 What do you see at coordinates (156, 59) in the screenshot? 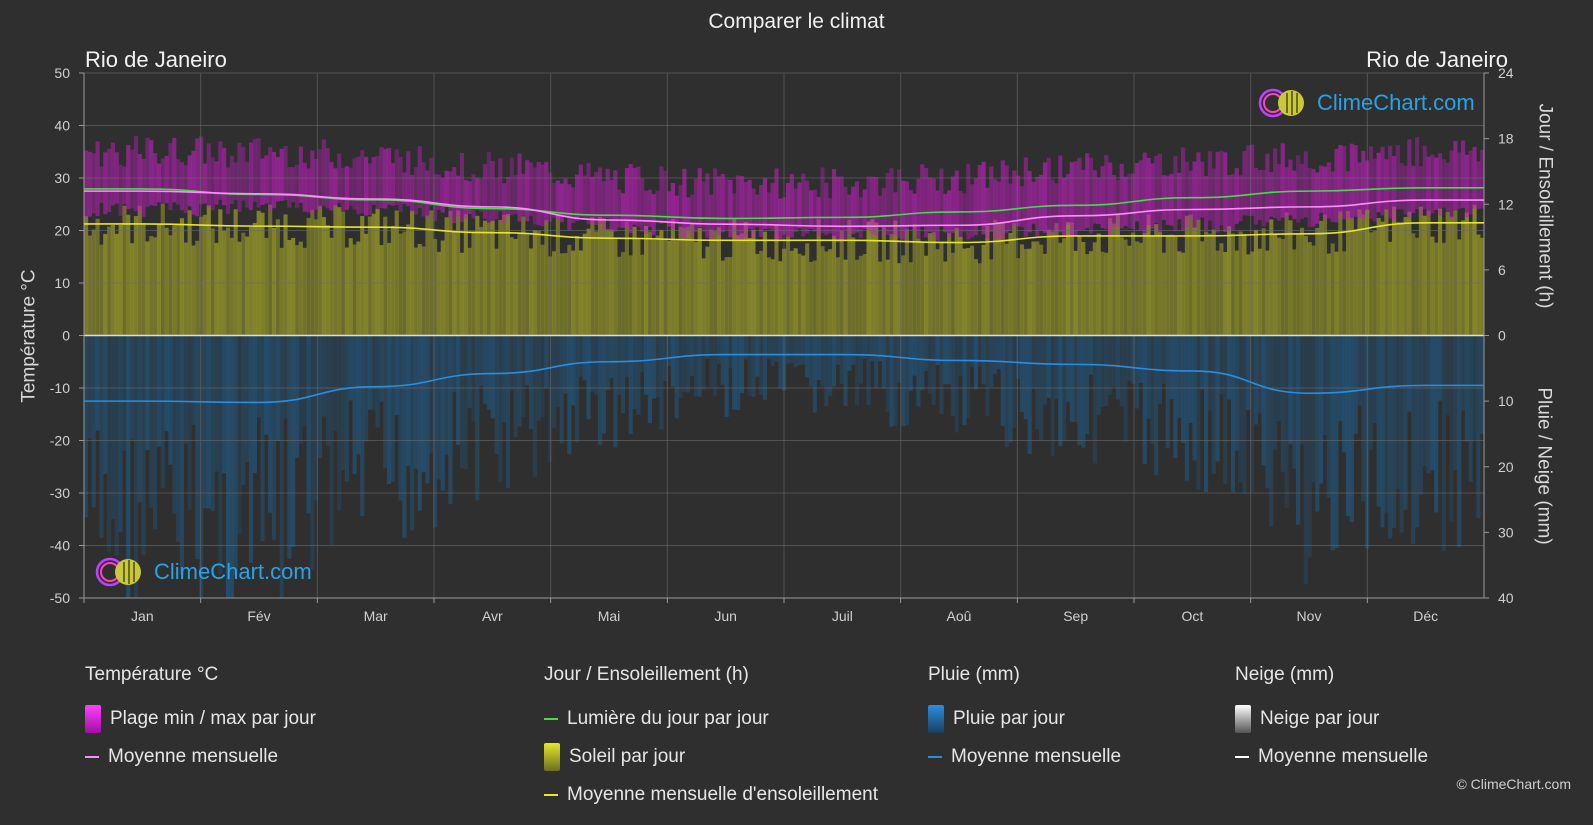
I see `location-left: Rio de Janeiro` at bounding box center [156, 59].